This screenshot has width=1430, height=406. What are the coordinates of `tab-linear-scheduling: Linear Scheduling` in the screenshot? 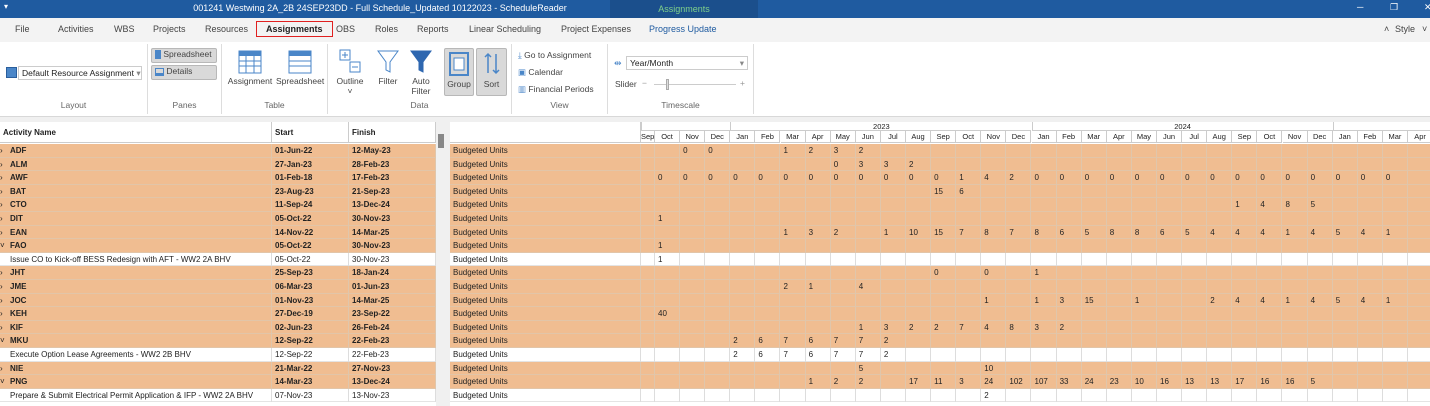 It's located at (505, 29).